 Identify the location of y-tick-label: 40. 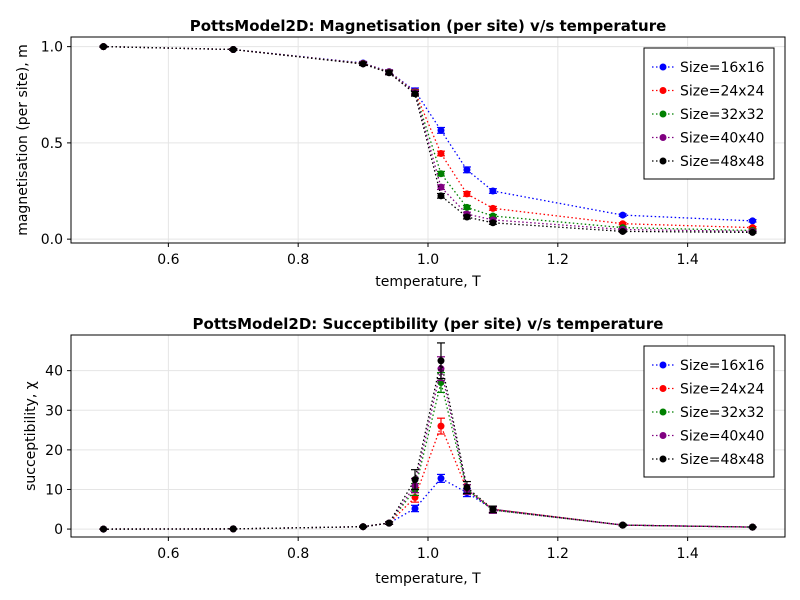
(54, 372).